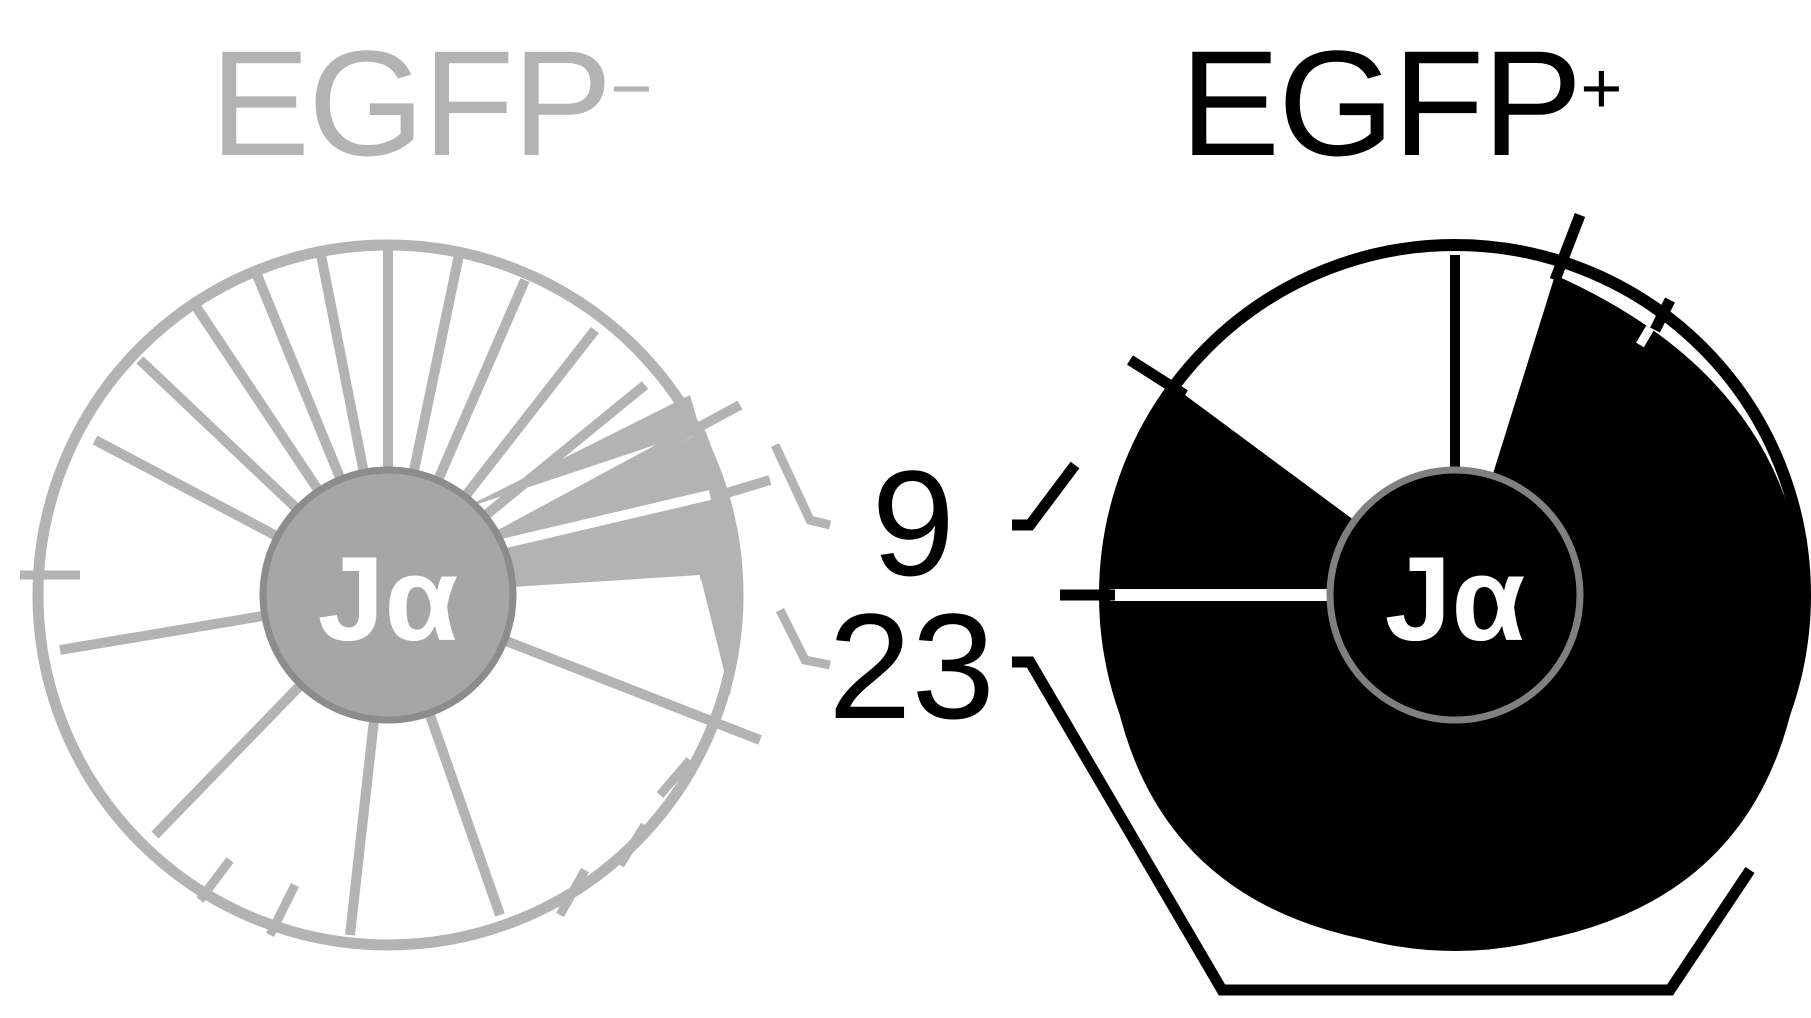  I want to click on negative-hub-label: Jα, so click(388, 599).